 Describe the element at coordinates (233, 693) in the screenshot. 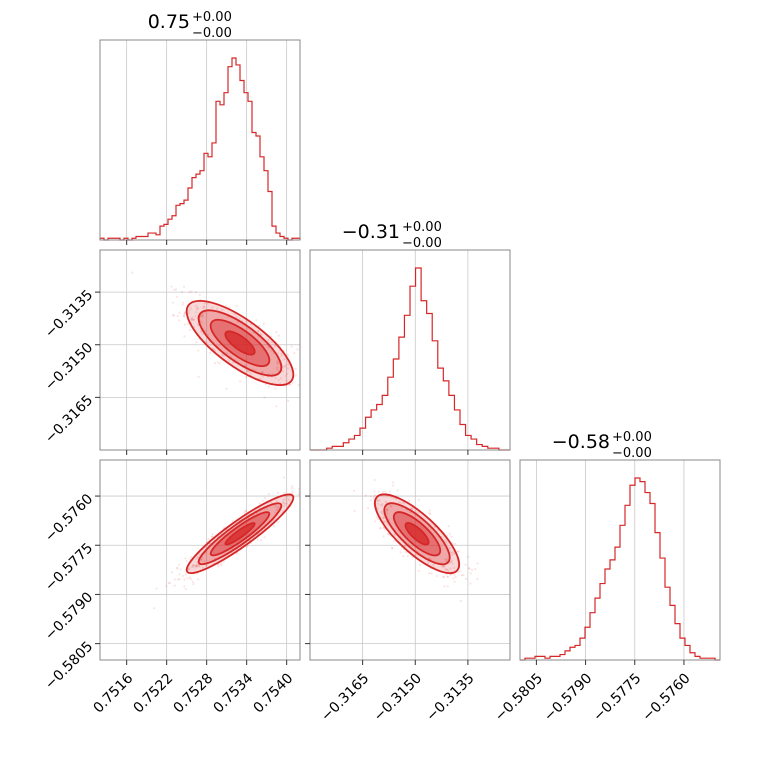

I see `x-tick-label: 0.7534` at that location.